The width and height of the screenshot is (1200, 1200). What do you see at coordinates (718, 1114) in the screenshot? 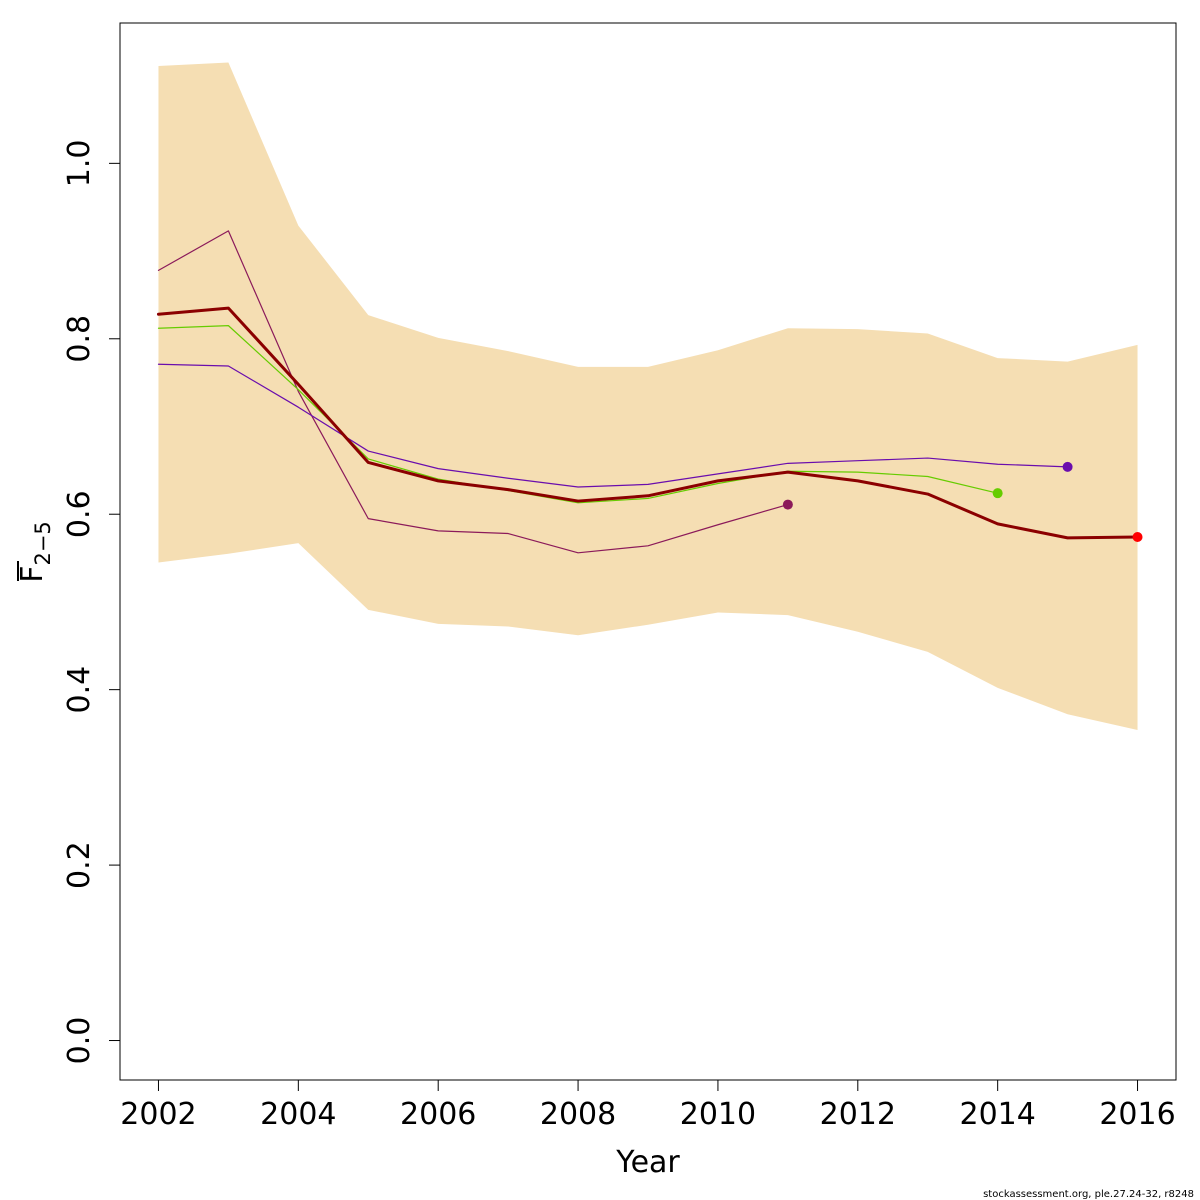
I see `x-tick-label: 2010` at bounding box center [718, 1114].